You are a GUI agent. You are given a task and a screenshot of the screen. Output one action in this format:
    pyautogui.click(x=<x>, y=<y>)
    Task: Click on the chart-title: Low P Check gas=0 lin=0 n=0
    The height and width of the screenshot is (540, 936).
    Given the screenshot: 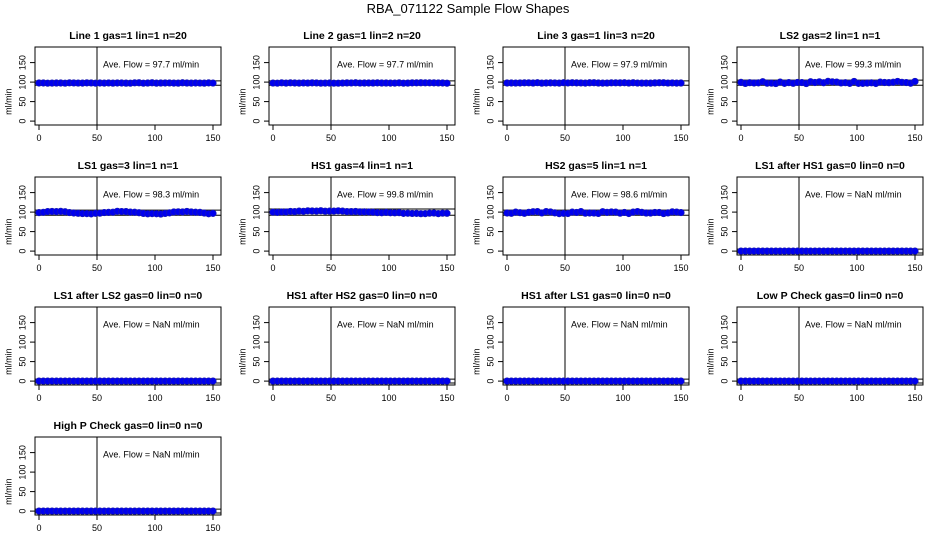 What is the action you would take?
    pyautogui.click(x=830, y=296)
    